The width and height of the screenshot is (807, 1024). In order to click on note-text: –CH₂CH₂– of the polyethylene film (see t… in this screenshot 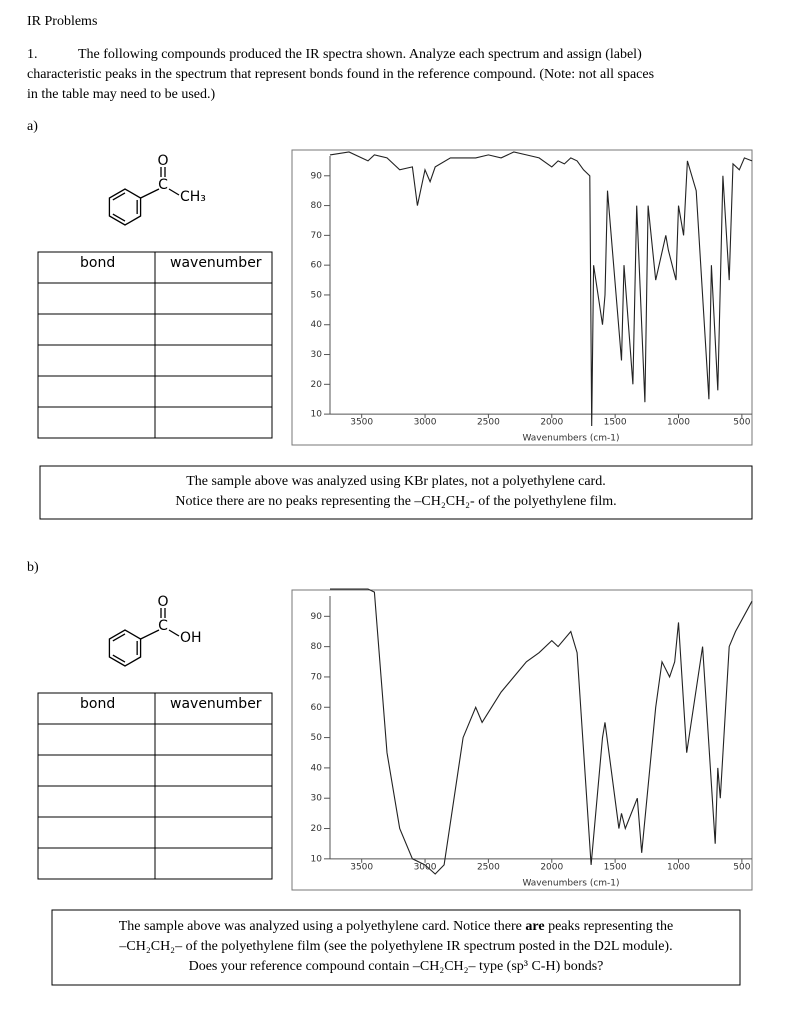, I will do `click(395, 946)`.